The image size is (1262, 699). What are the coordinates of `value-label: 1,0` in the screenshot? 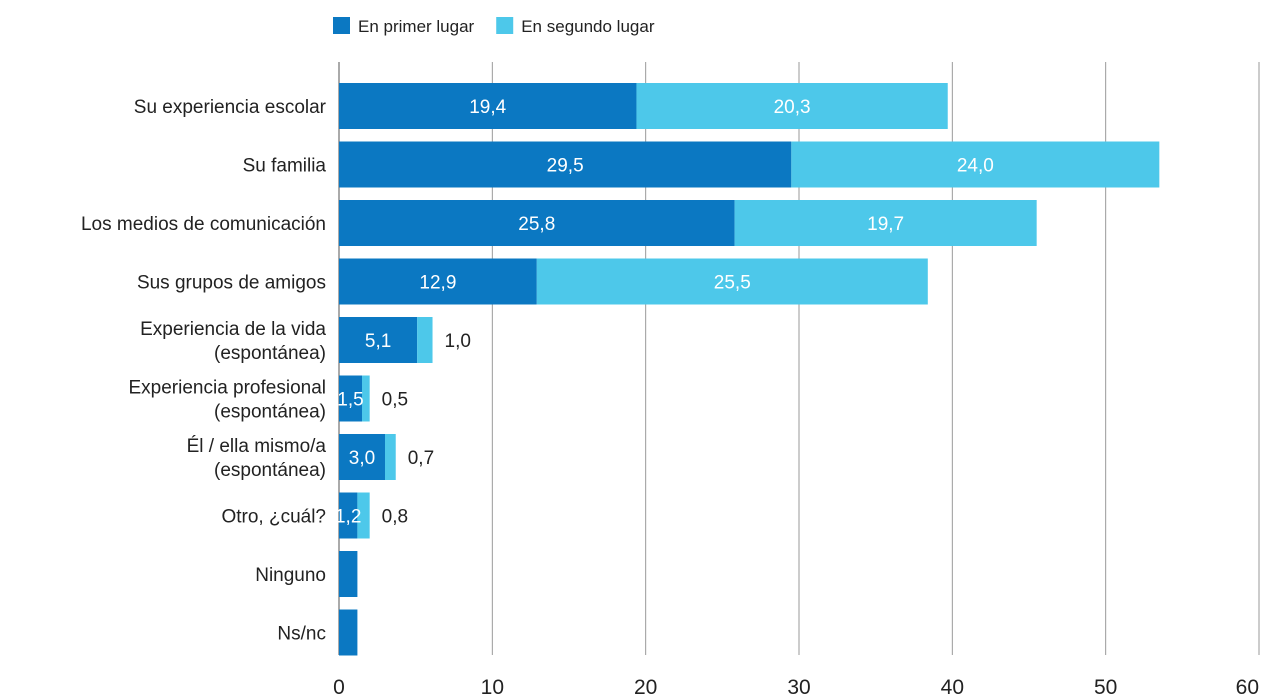 It's located at (458, 341).